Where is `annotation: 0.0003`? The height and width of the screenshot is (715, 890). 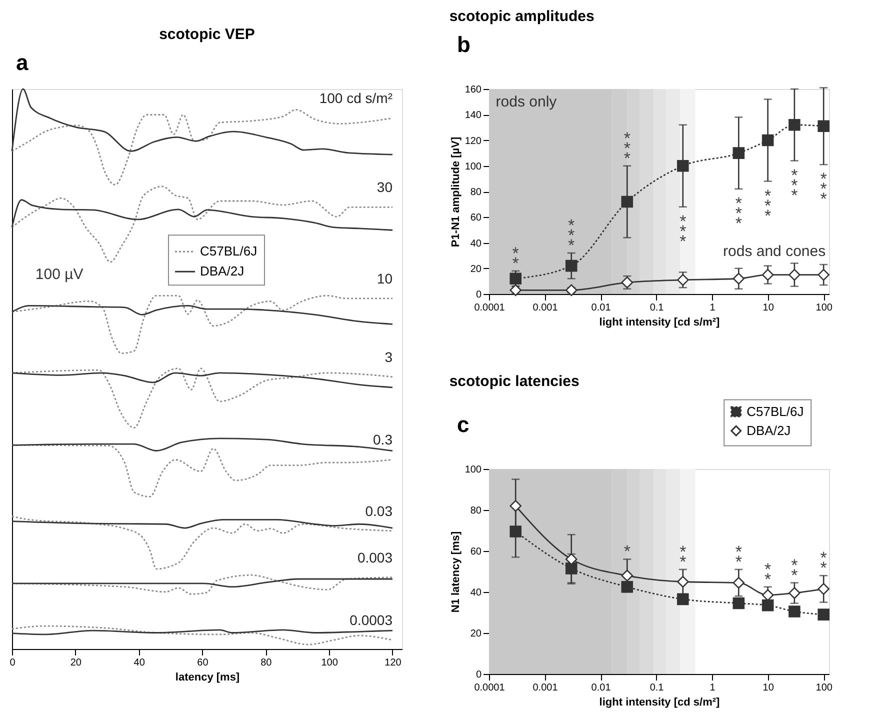 annotation: 0.0003 is located at coordinates (371, 620).